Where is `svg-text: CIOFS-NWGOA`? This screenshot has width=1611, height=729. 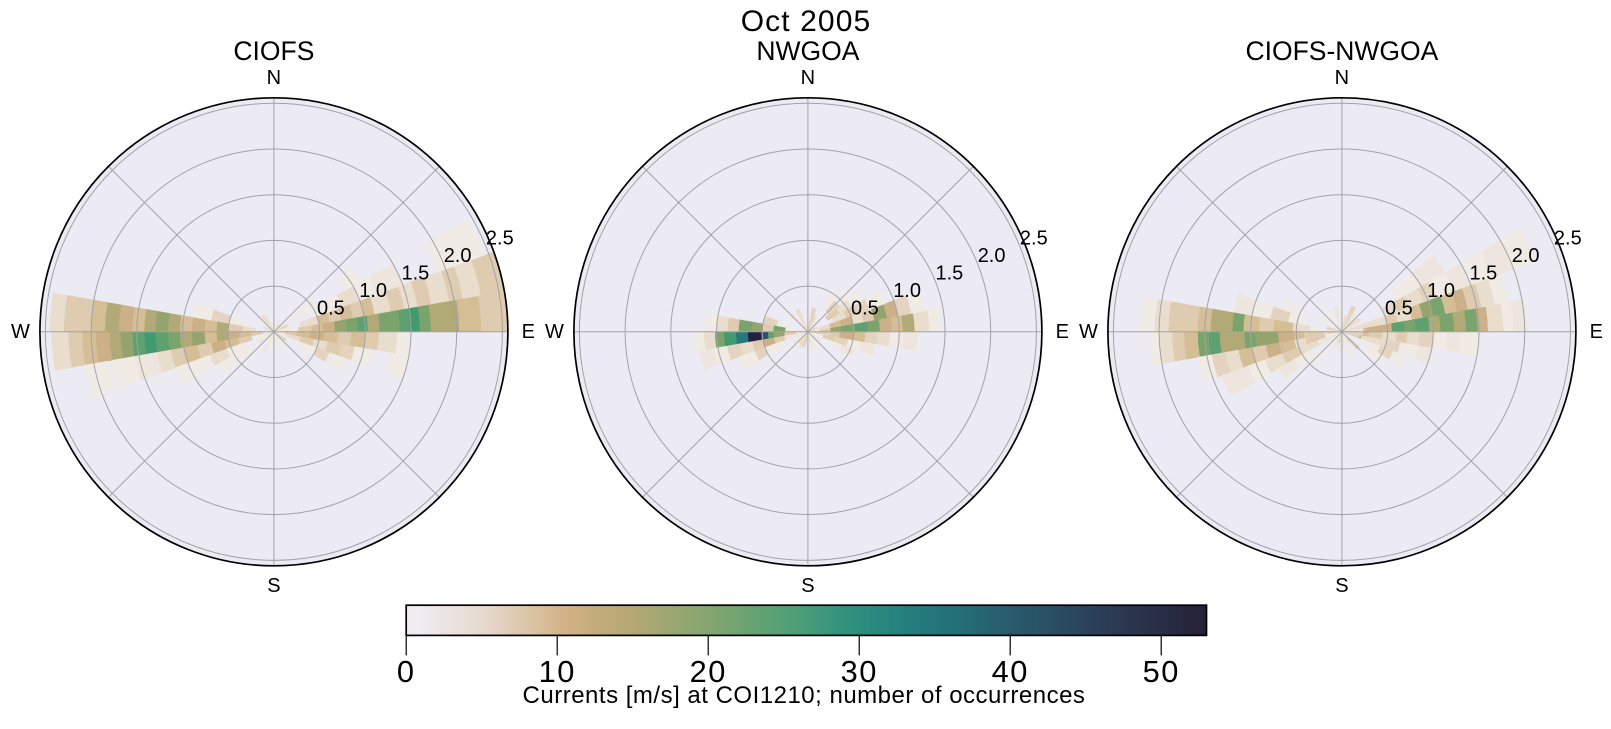 svg-text: CIOFS-NWGOA is located at coordinates (1341, 51).